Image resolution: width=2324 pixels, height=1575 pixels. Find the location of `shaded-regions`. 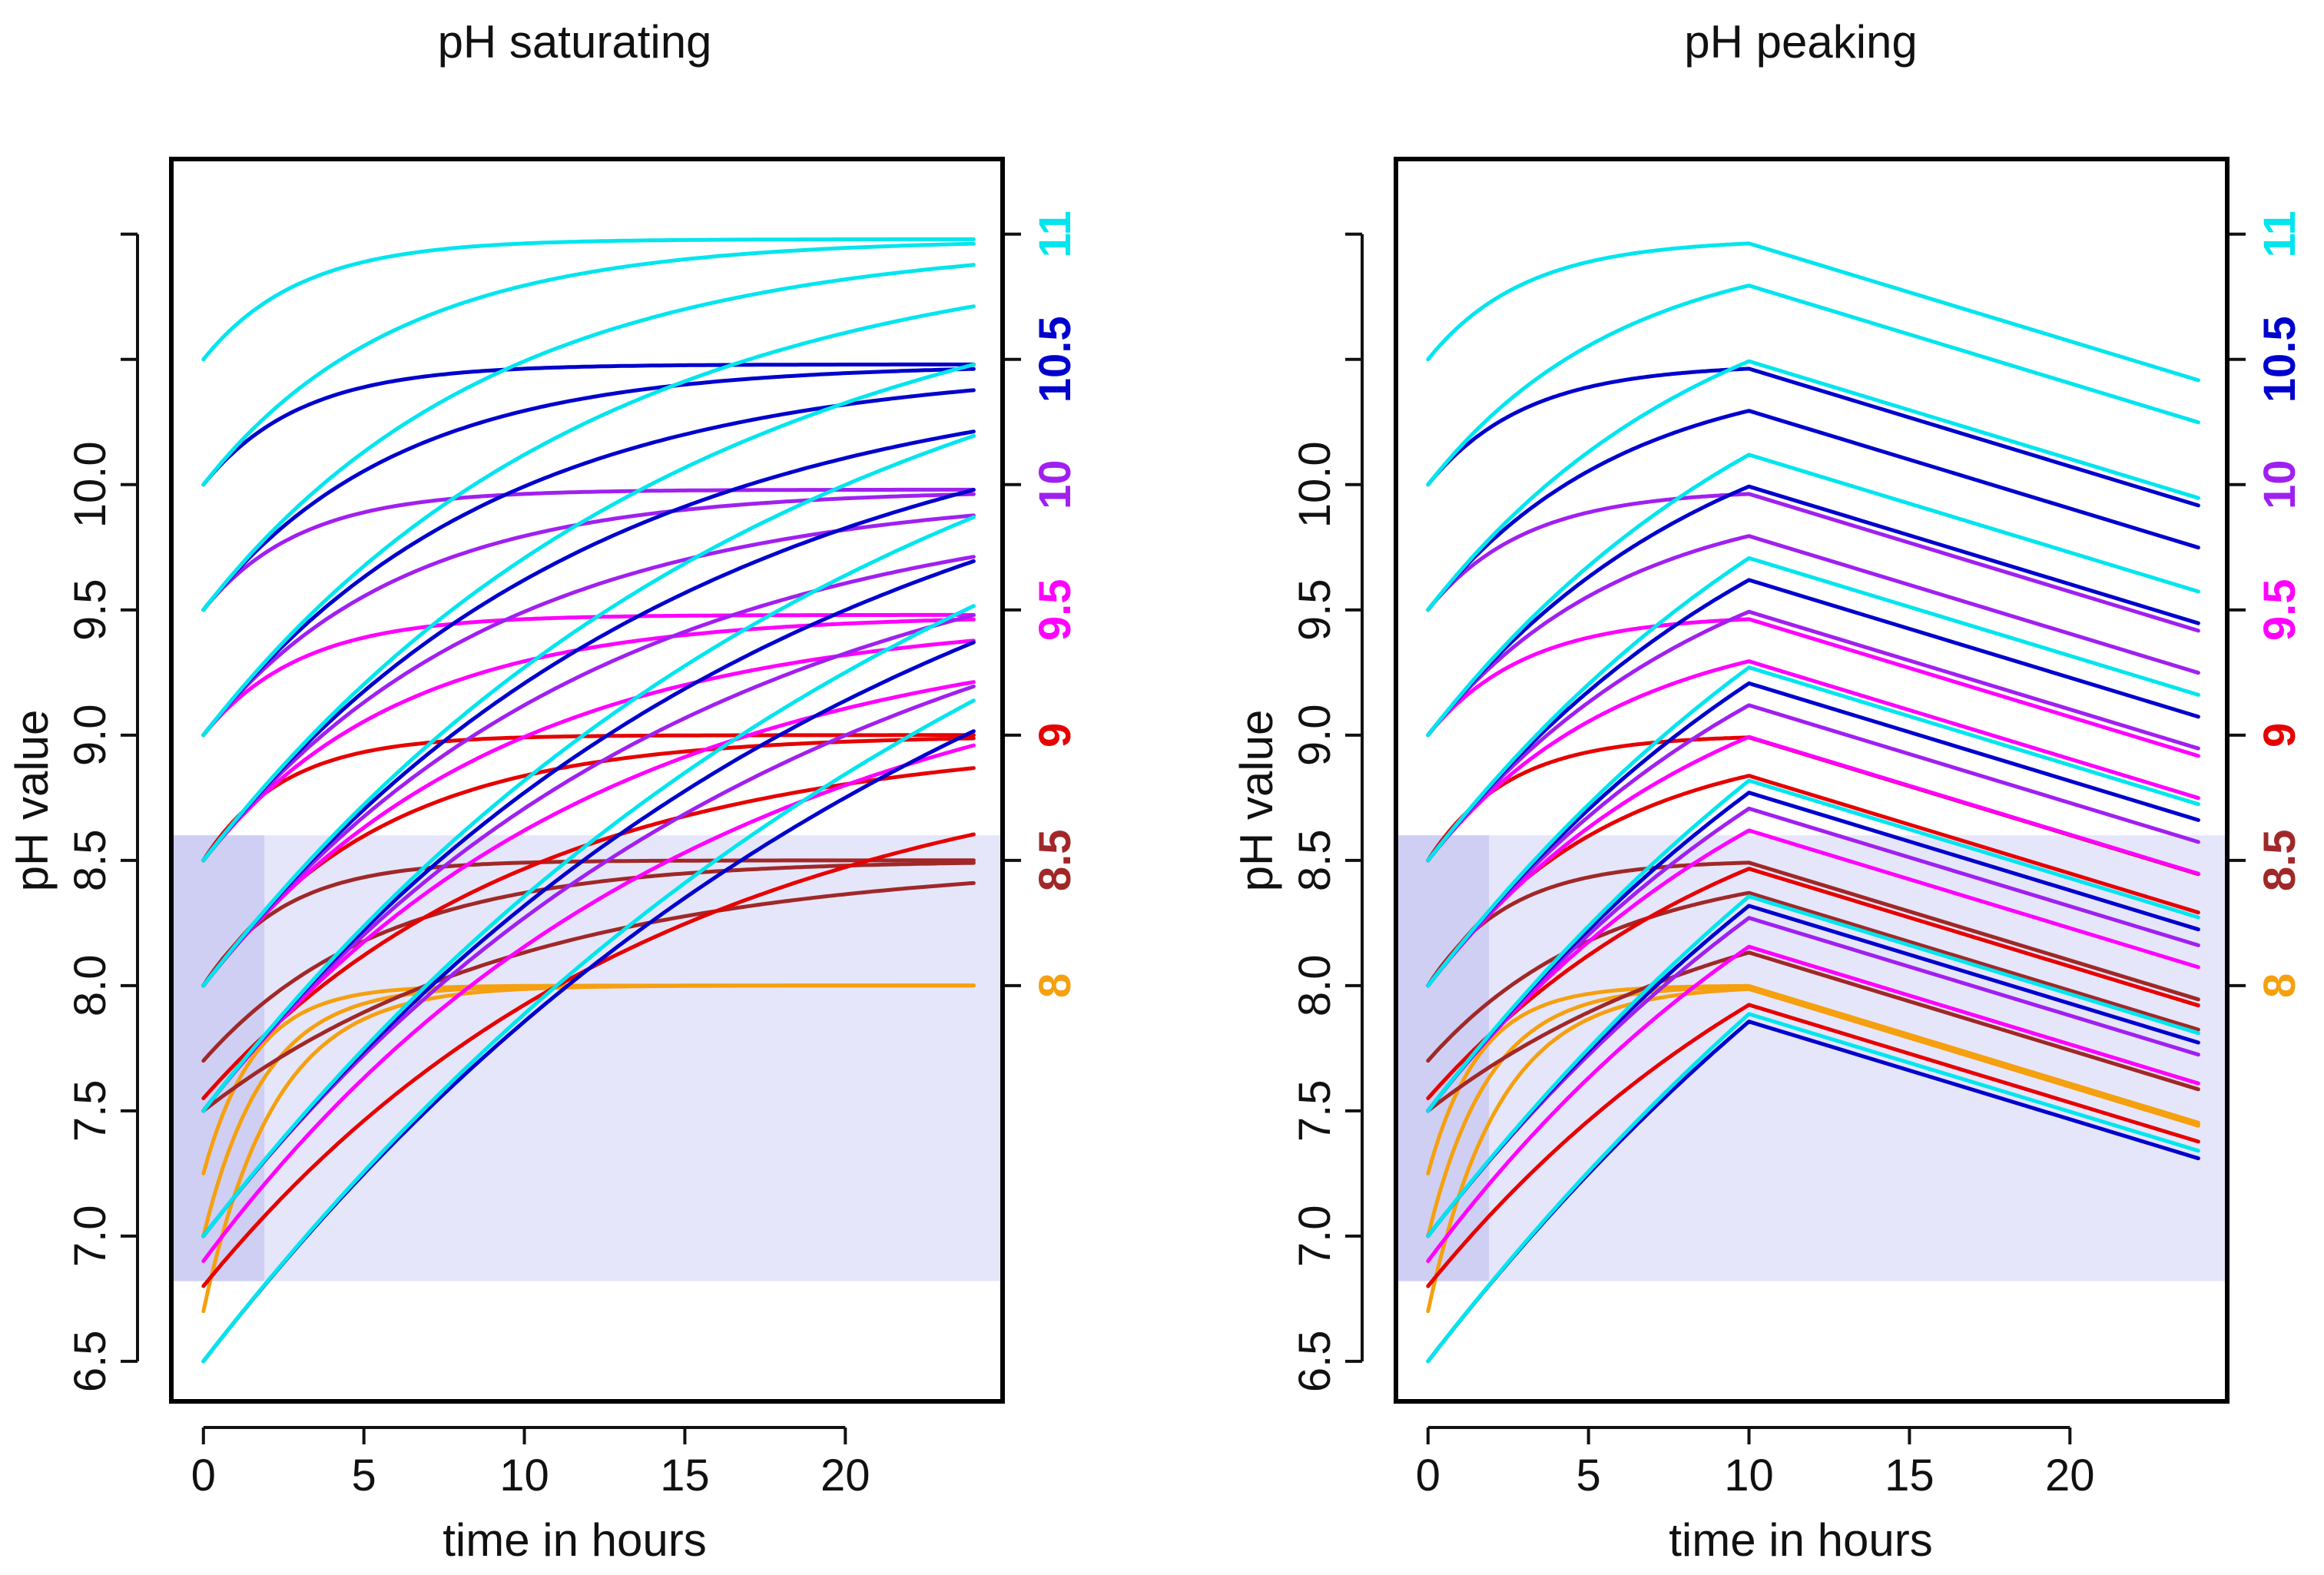

shaded-regions is located at coordinates (587, 1058).